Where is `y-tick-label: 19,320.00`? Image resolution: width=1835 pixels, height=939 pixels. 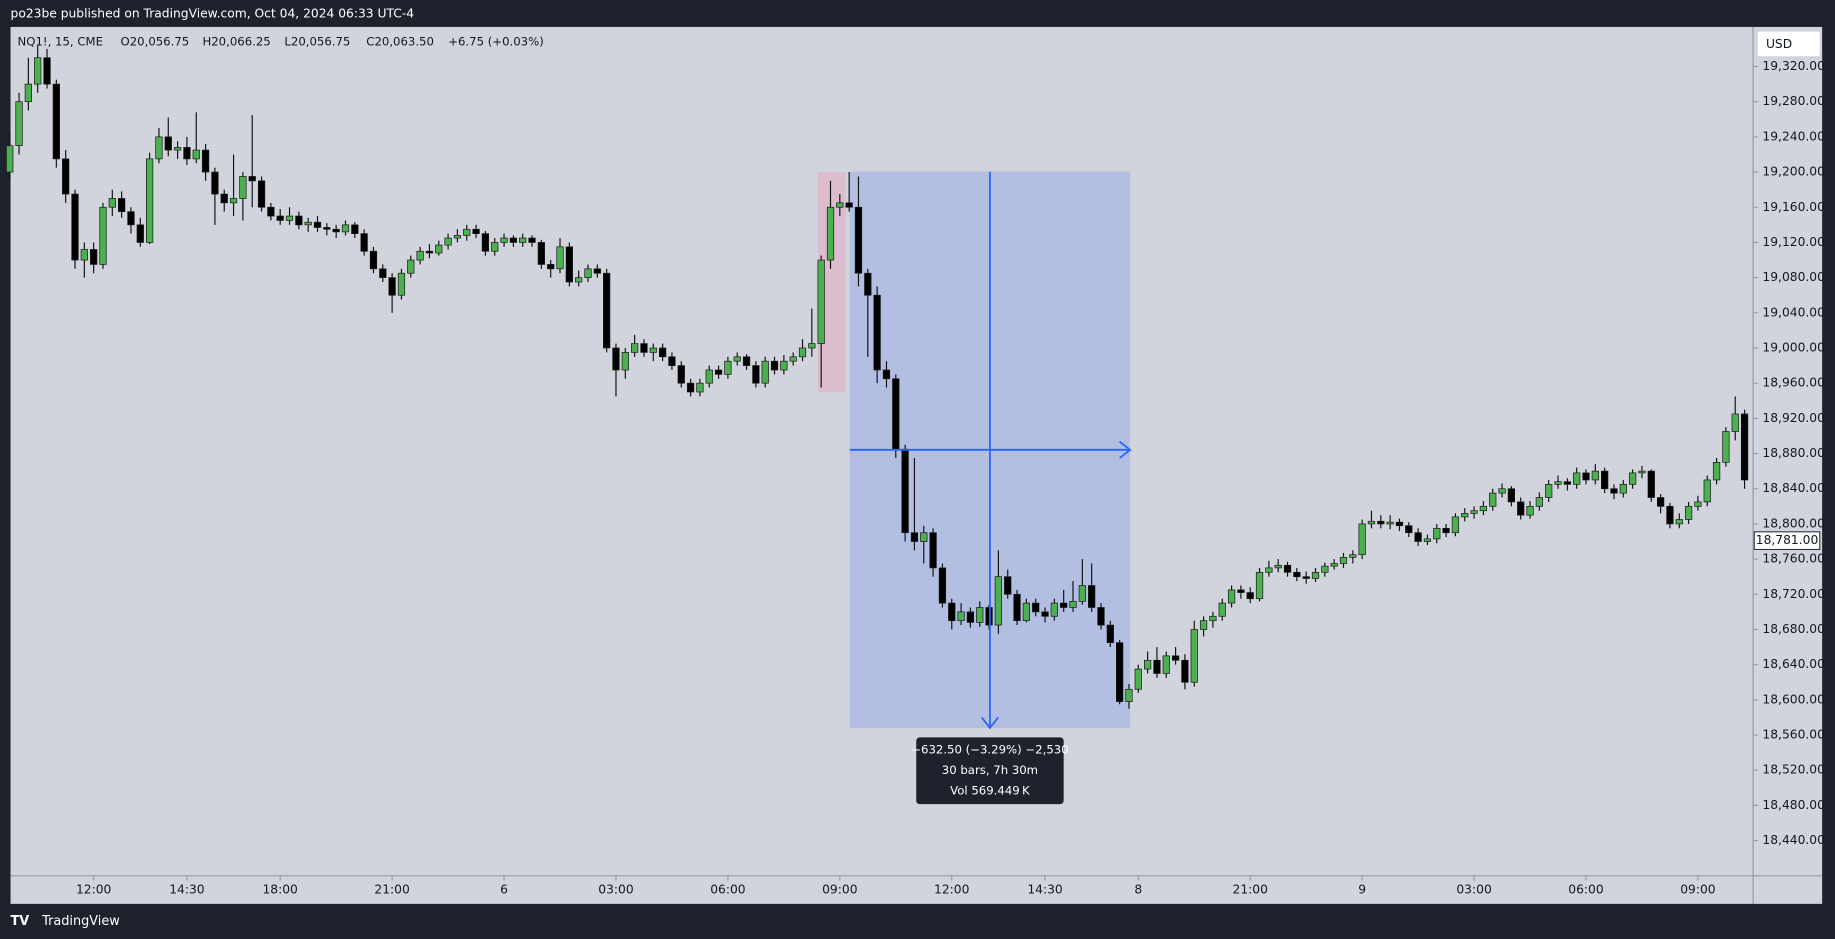
y-tick-label: 19,320.00 is located at coordinates (1793, 66).